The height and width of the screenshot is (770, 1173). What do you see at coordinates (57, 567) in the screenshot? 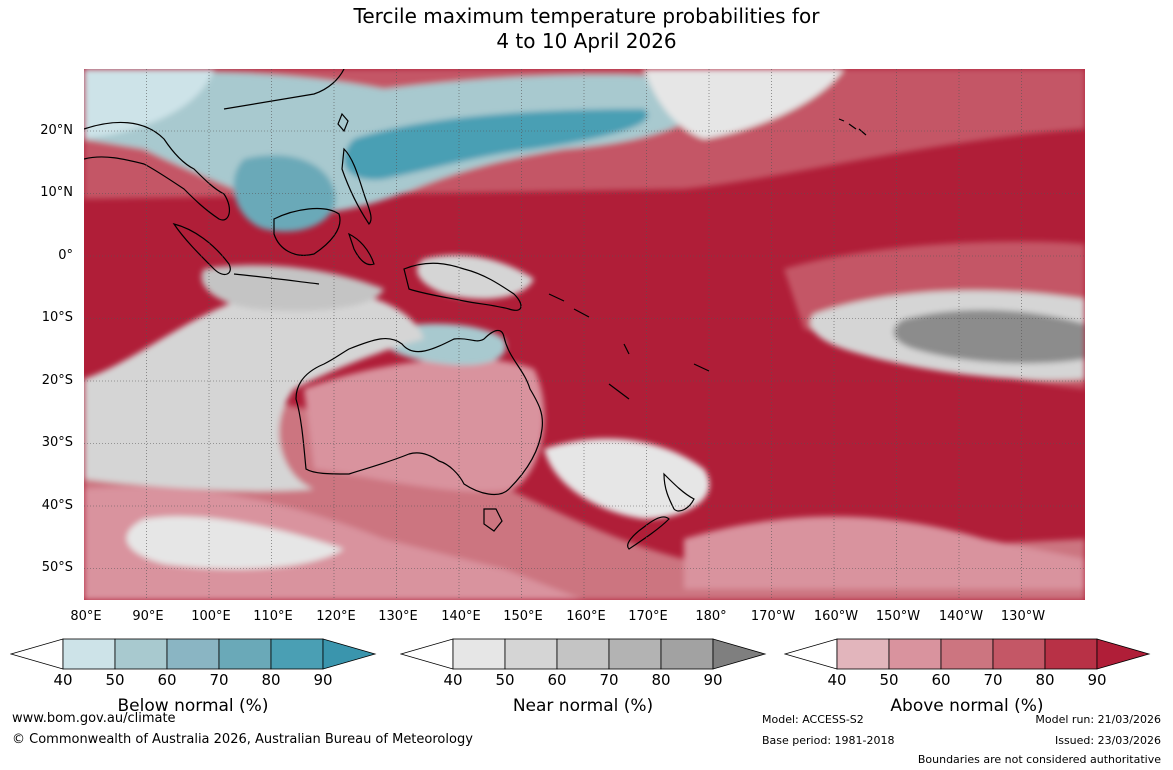
I see `lat-label-50s: 50°S` at bounding box center [57, 567].